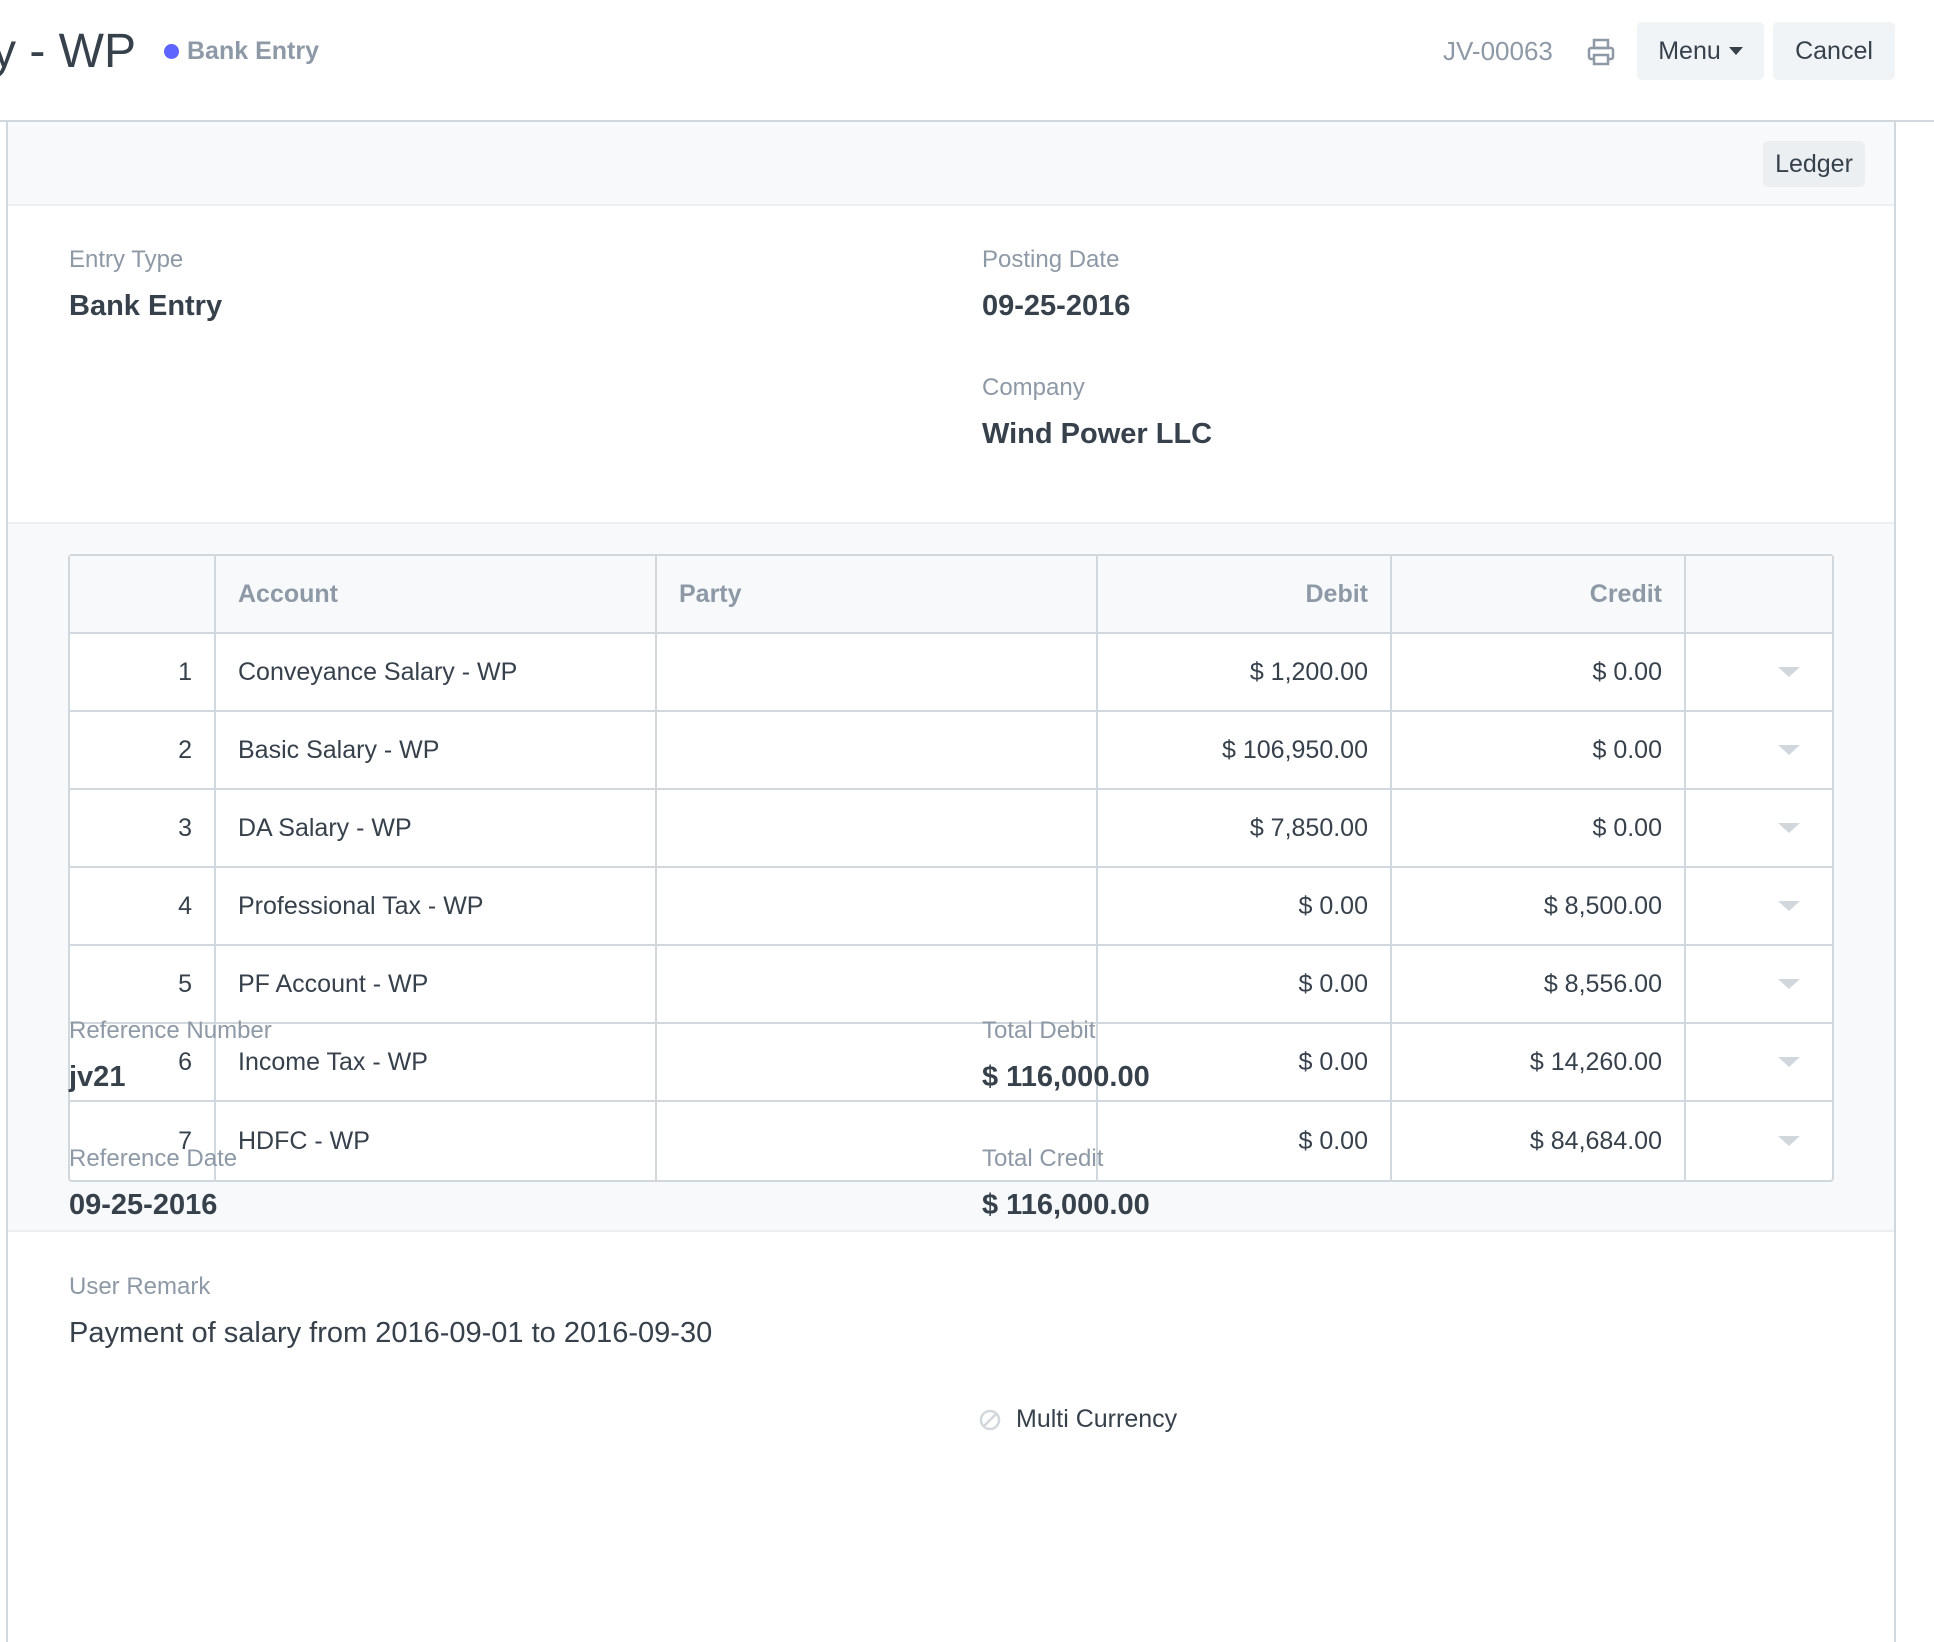 Image resolution: width=1934 pixels, height=1642 pixels. I want to click on table-row: 2 Basic Salary - WP $ 106,950.00 $ 0.00, so click(951, 751).